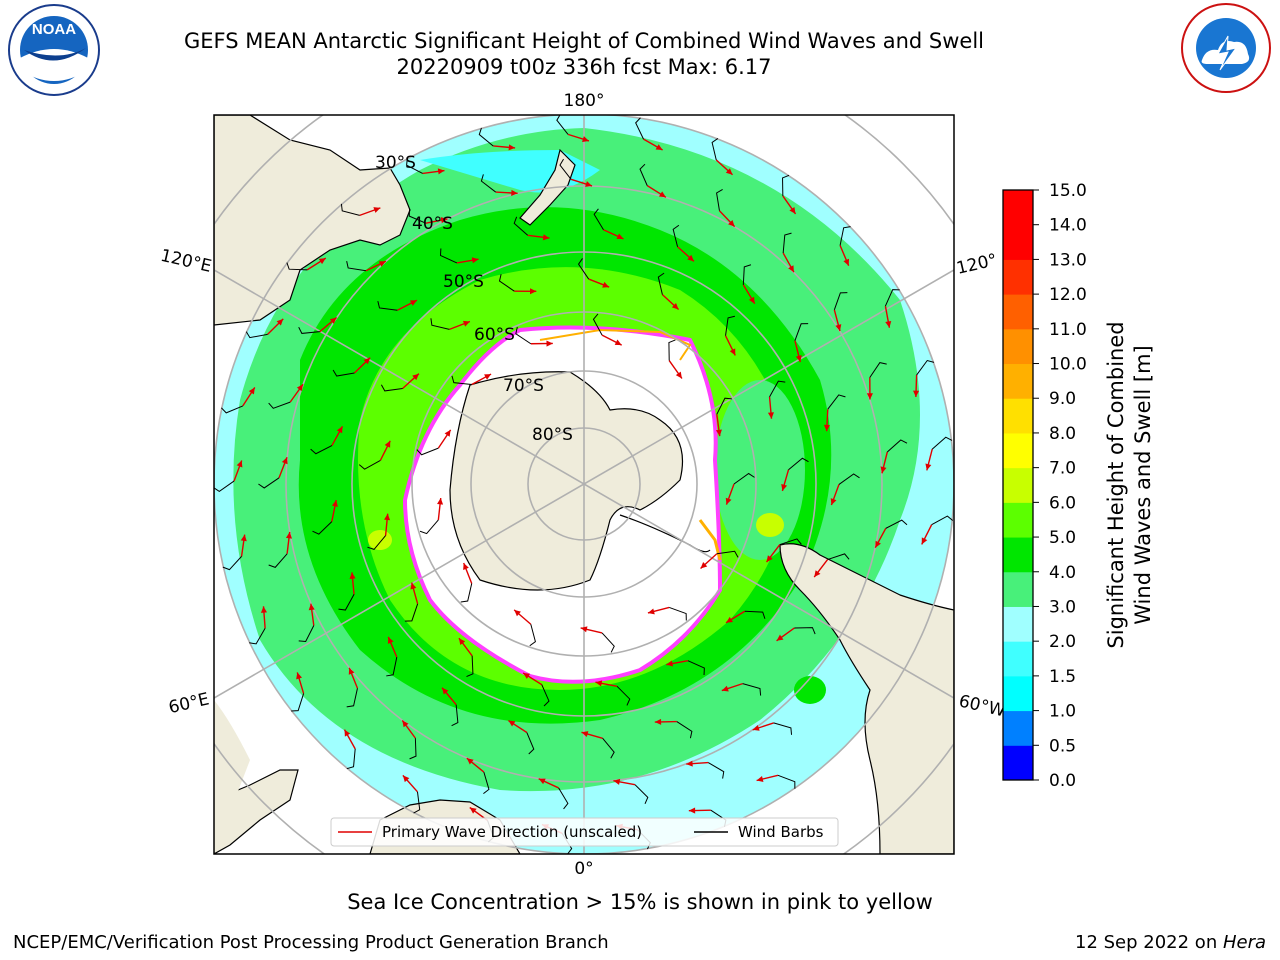 This screenshot has width=1280, height=960. Describe the element at coordinates (1068, 295) in the screenshot. I see `colorbar-tick-label: 12.0` at that location.